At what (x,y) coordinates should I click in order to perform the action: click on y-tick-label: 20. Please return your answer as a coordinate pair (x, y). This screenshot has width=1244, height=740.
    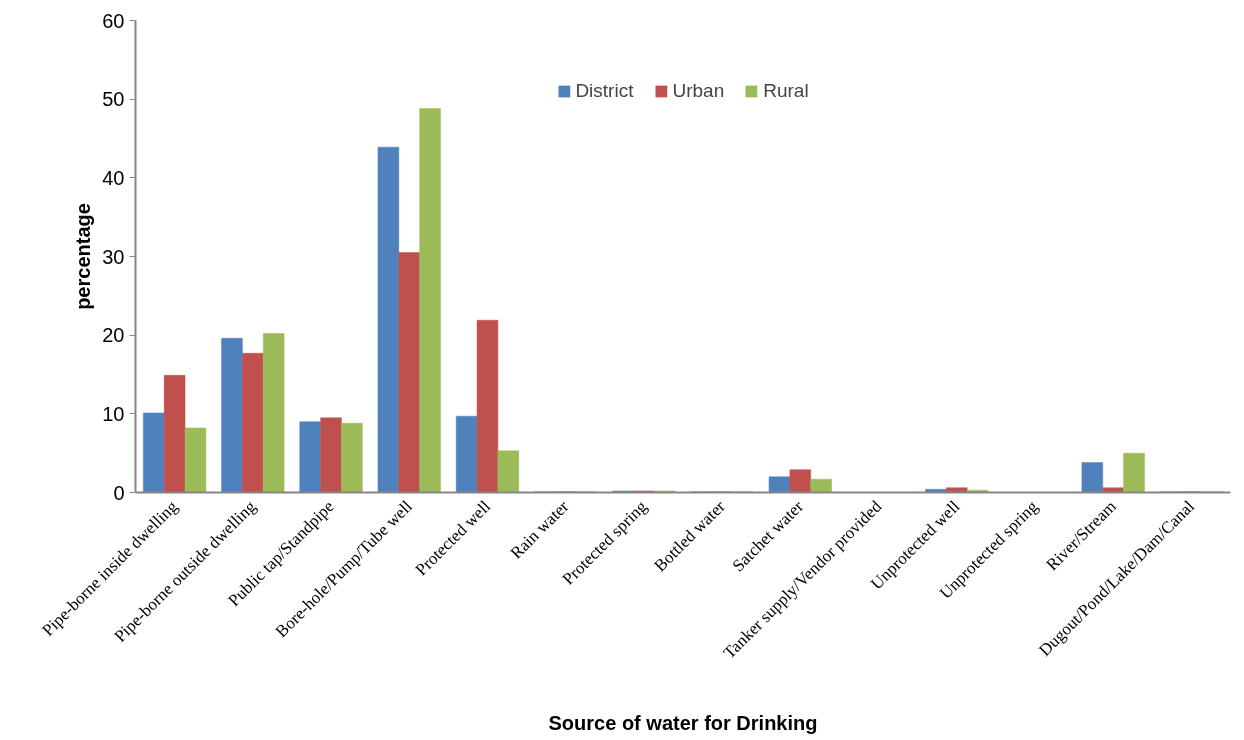
    Looking at the image, I should click on (113, 335).